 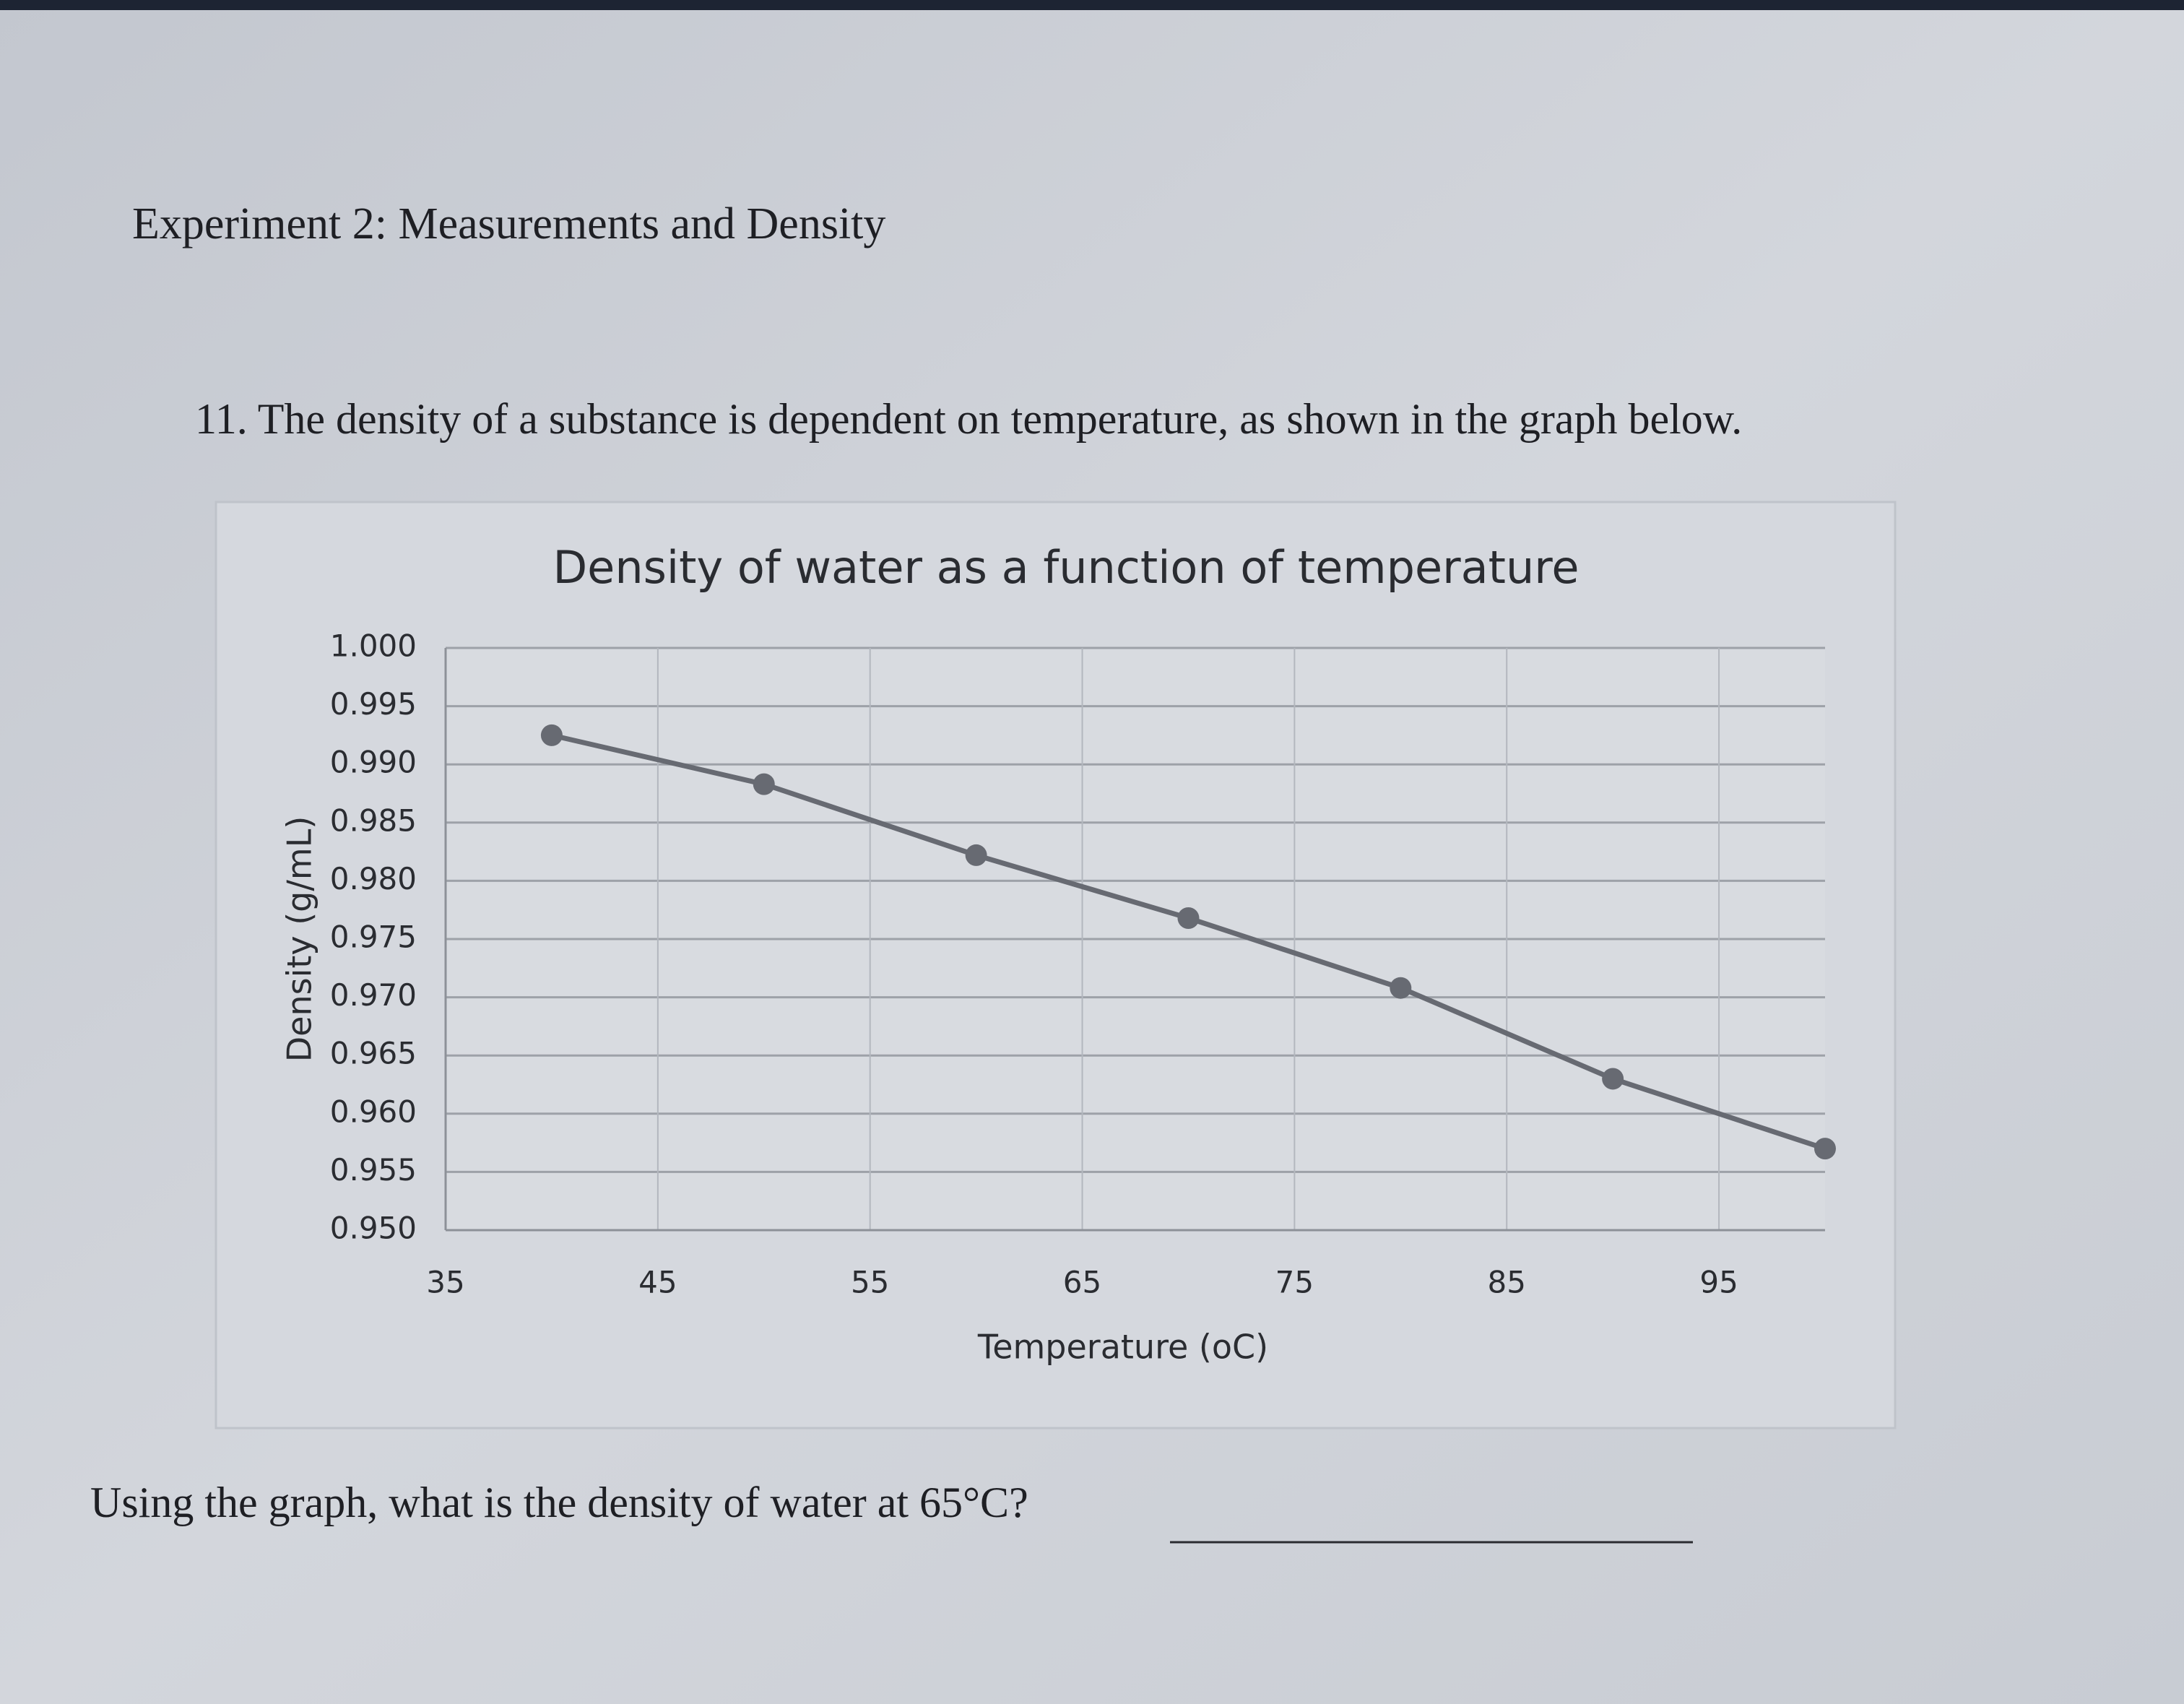 I want to click on header-title: Experiment 2: Measurements and Density, so click(x=508, y=223).